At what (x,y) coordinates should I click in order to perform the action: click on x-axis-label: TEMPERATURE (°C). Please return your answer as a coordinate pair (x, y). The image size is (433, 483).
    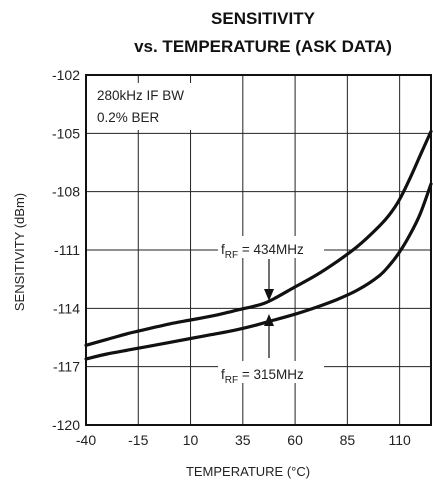
    Looking at the image, I should click on (248, 471).